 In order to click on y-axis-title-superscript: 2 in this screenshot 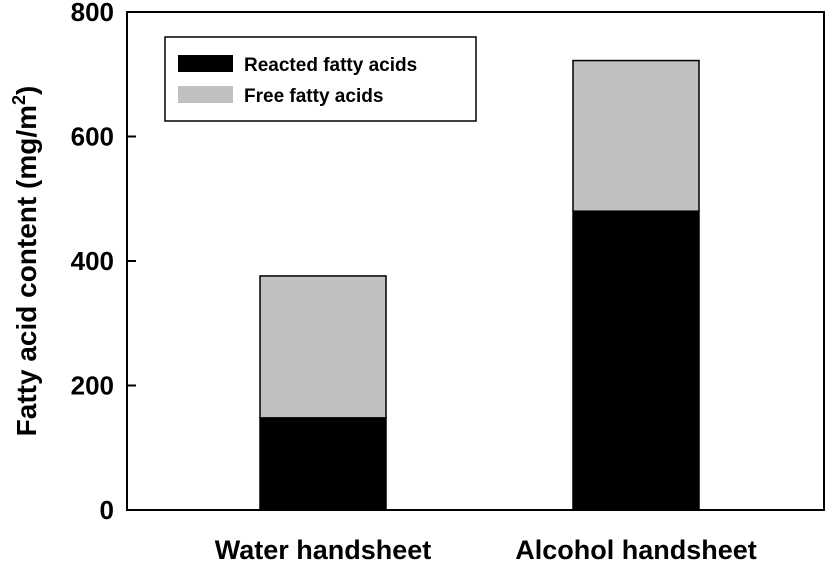, I will do `click(19, 100)`.